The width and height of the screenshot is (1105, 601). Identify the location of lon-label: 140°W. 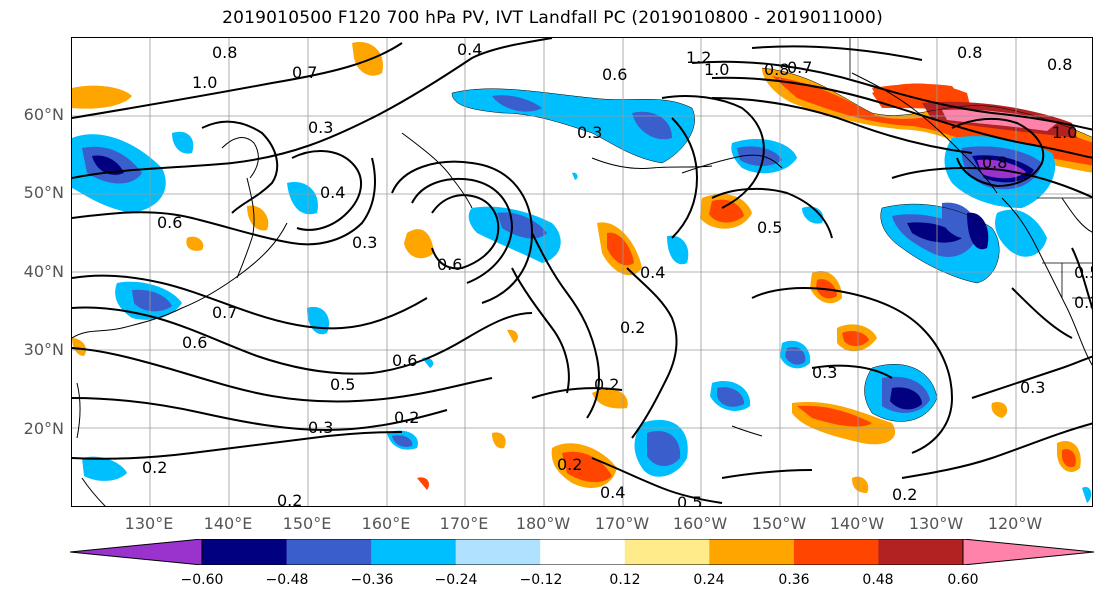
(857, 523).